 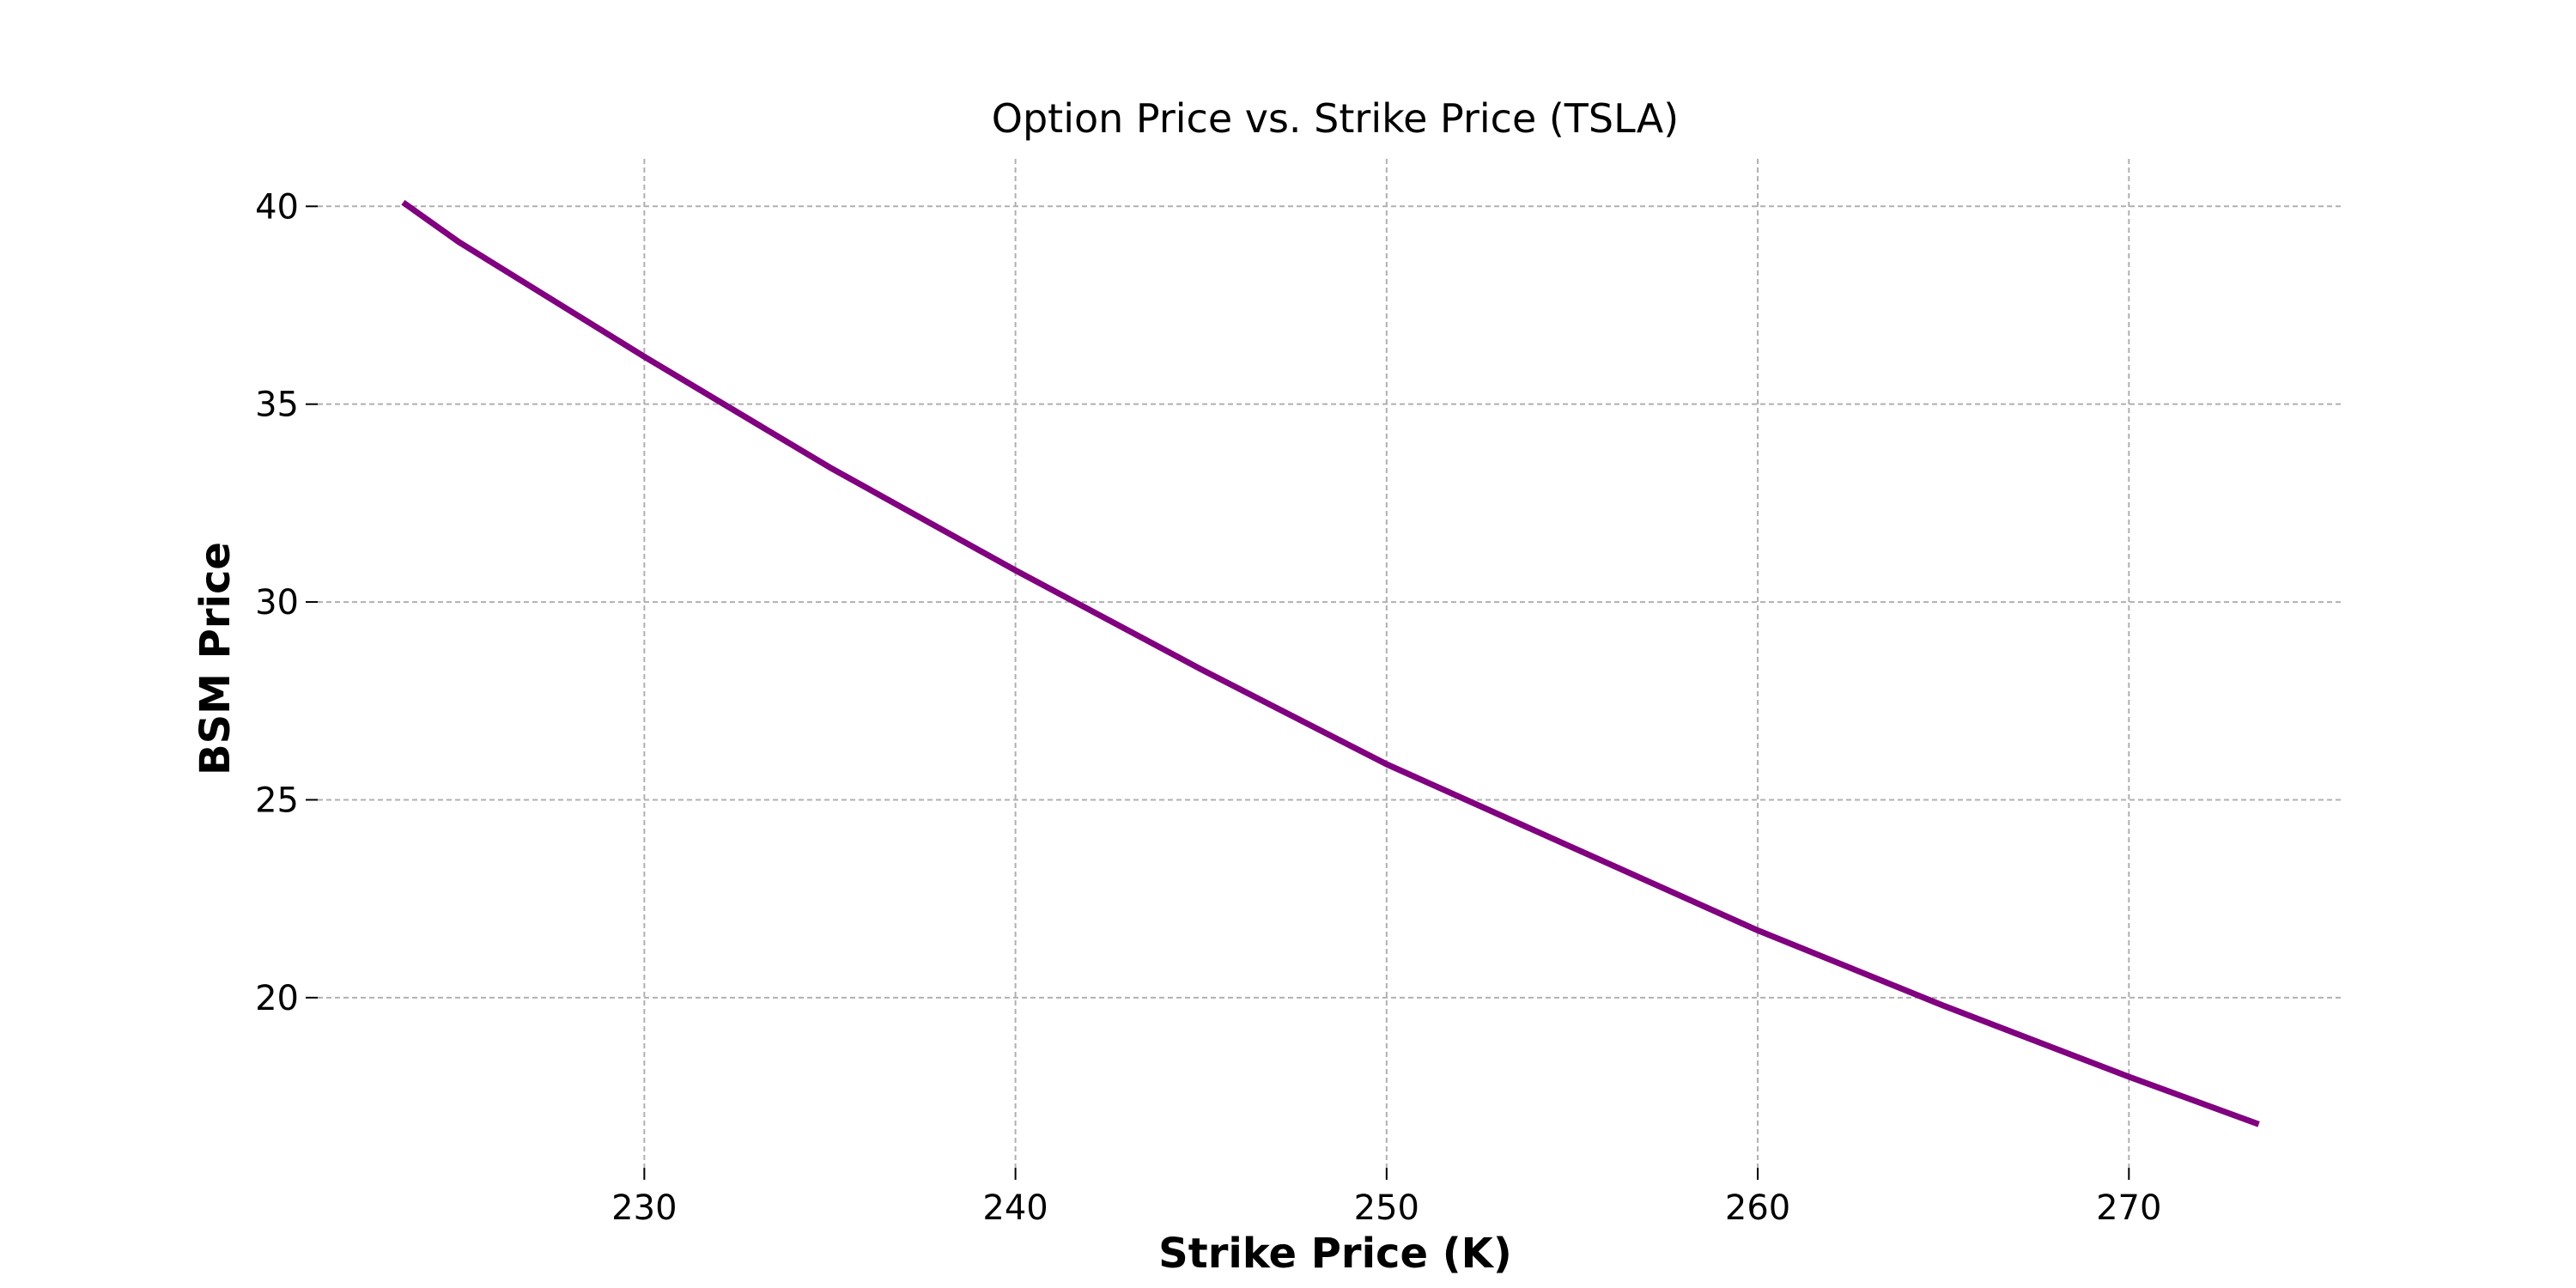 What do you see at coordinates (1758, 1208) in the screenshot?
I see `x-tick-label: 260` at bounding box center [1758, 1208].